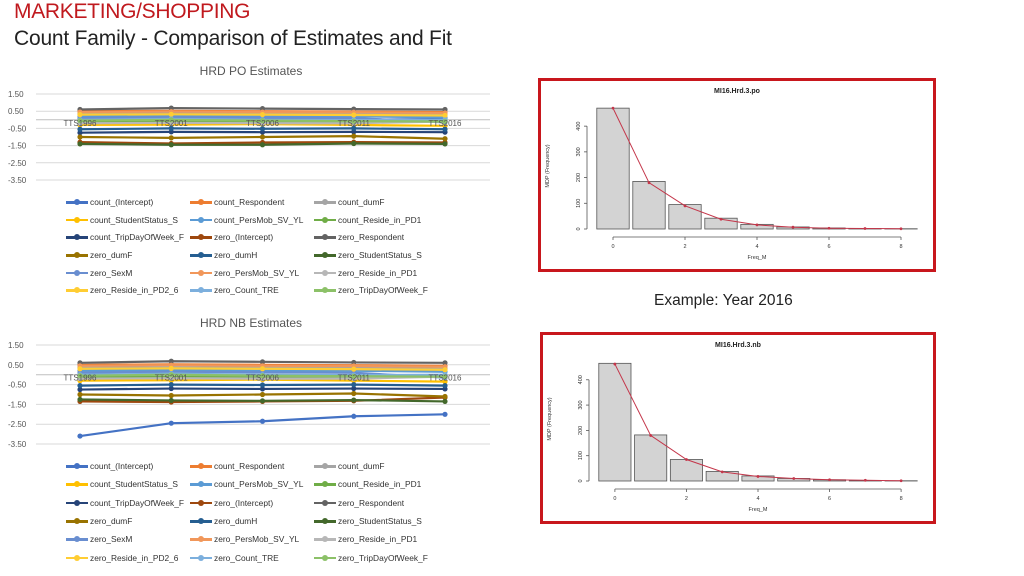  What do you see at coordinates (17, 128) in the screenshot?
I see `y-tick-label: -0.50` at bounding box center [17, 128].